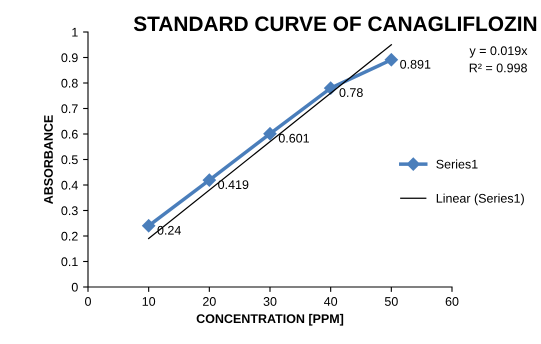 This screenshot has width=541, height=344. What do you see at coordinates (452, 301) in the screenshot?
I see `x-tick-label: 60` at bounding box center [452, 301].